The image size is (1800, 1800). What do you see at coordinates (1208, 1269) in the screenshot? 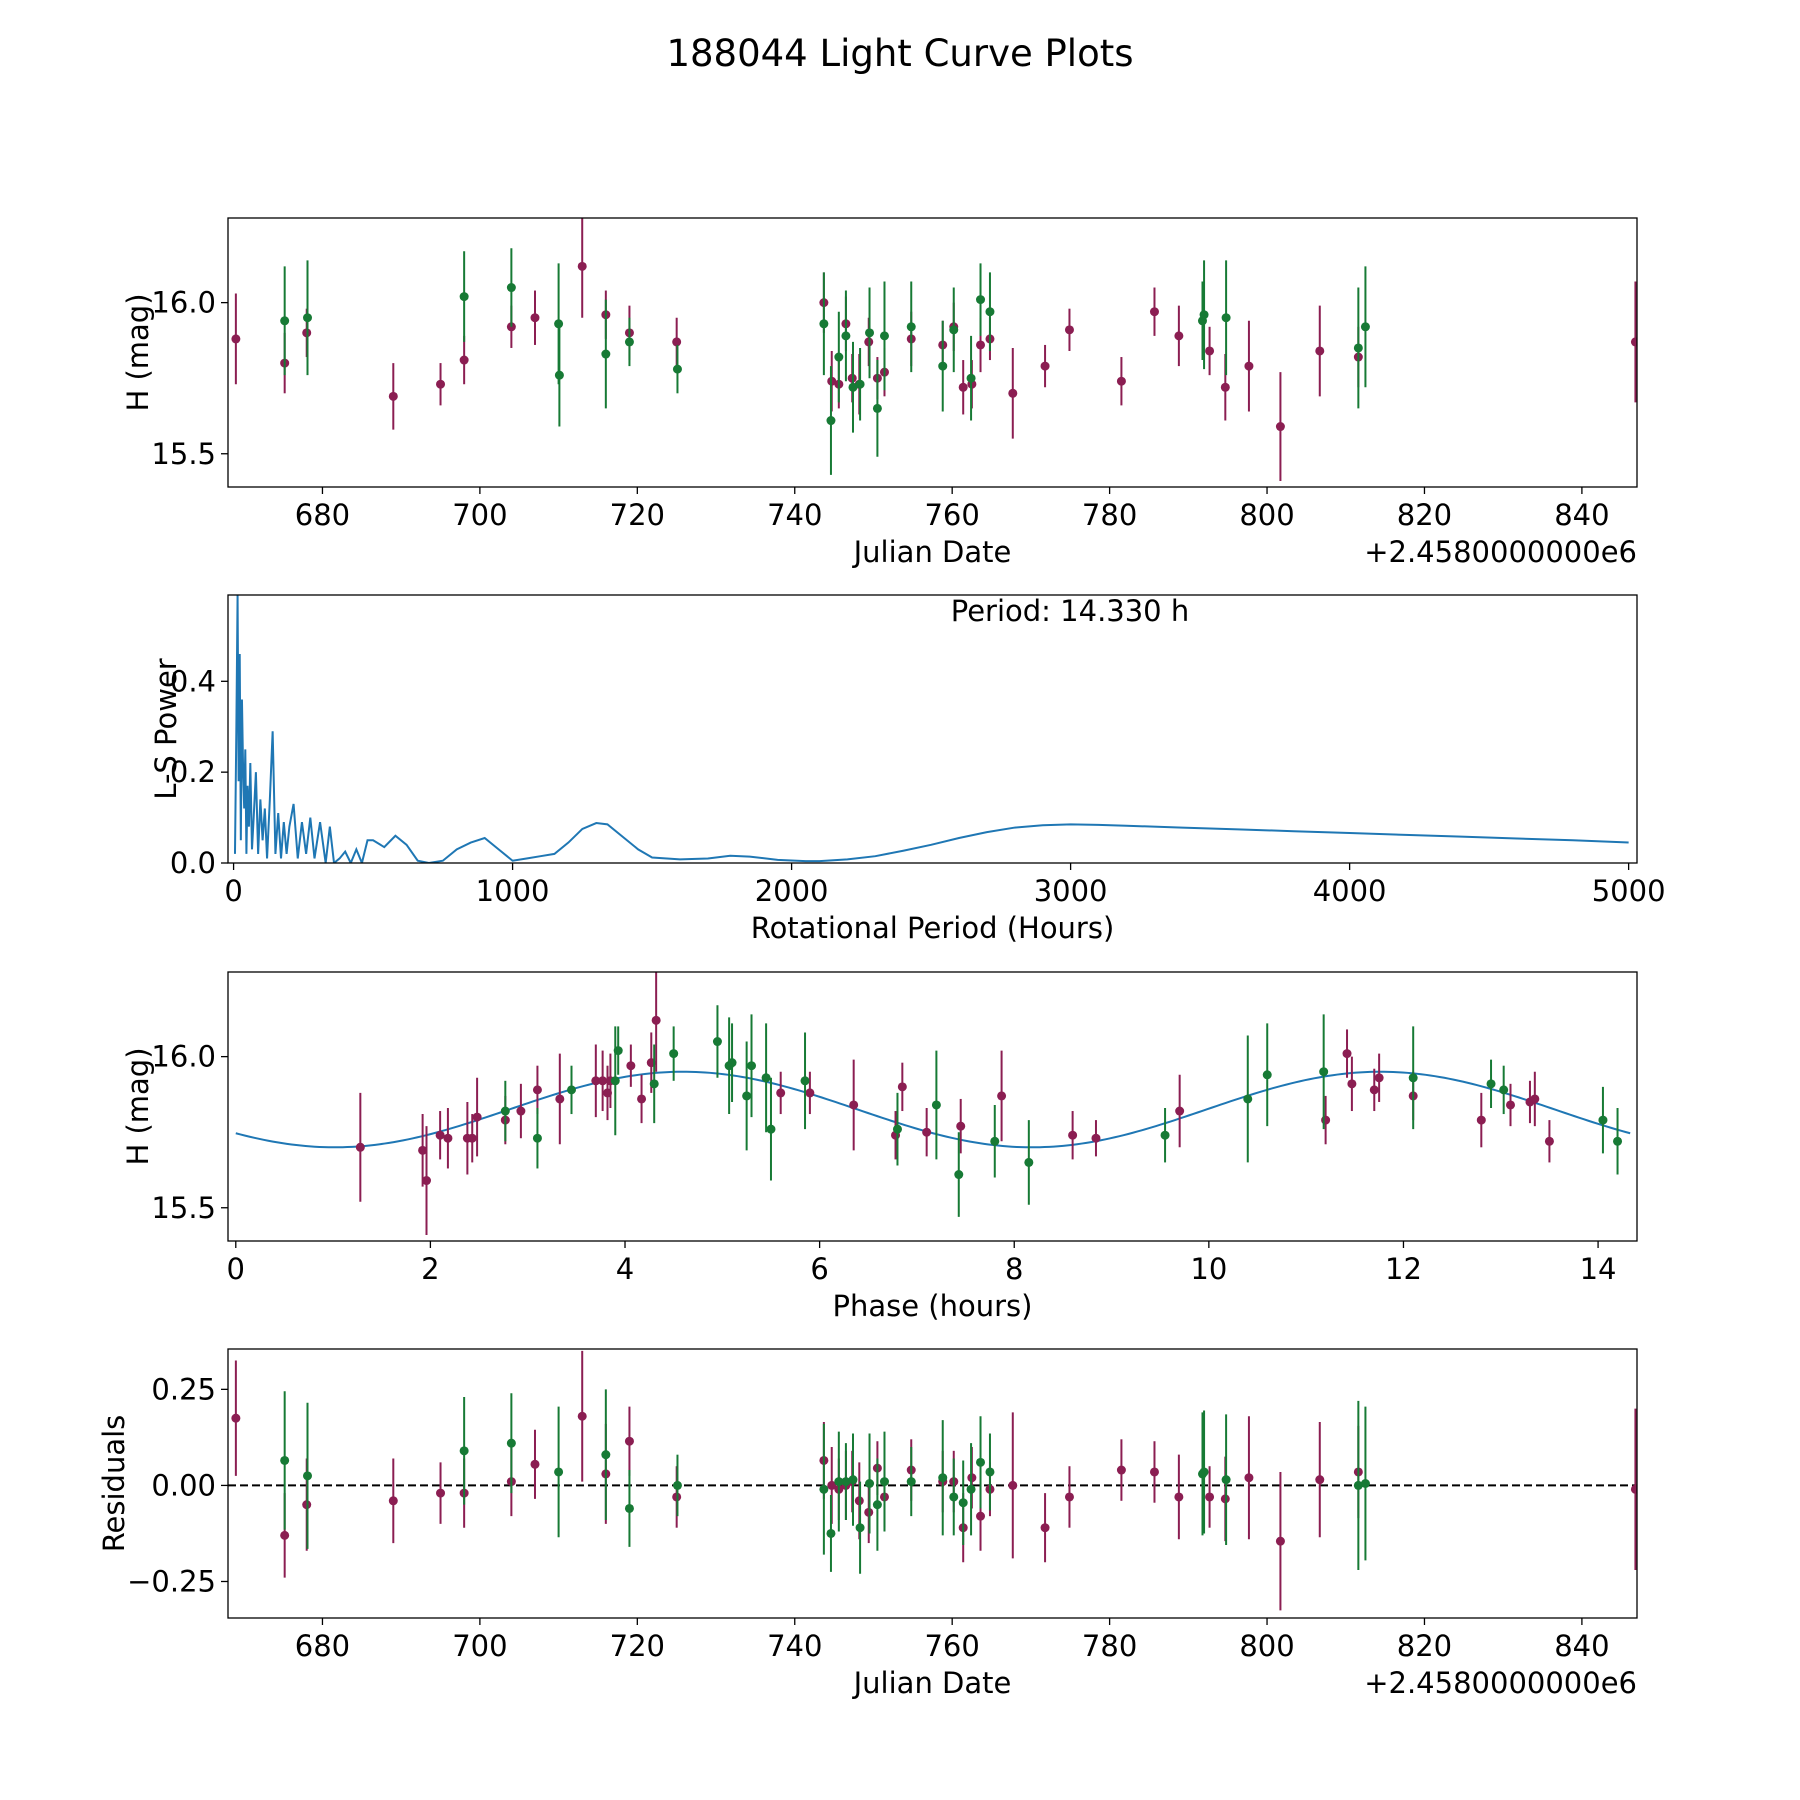
I see `x-tick-label: 10` at bounding box center [1208, 1269].